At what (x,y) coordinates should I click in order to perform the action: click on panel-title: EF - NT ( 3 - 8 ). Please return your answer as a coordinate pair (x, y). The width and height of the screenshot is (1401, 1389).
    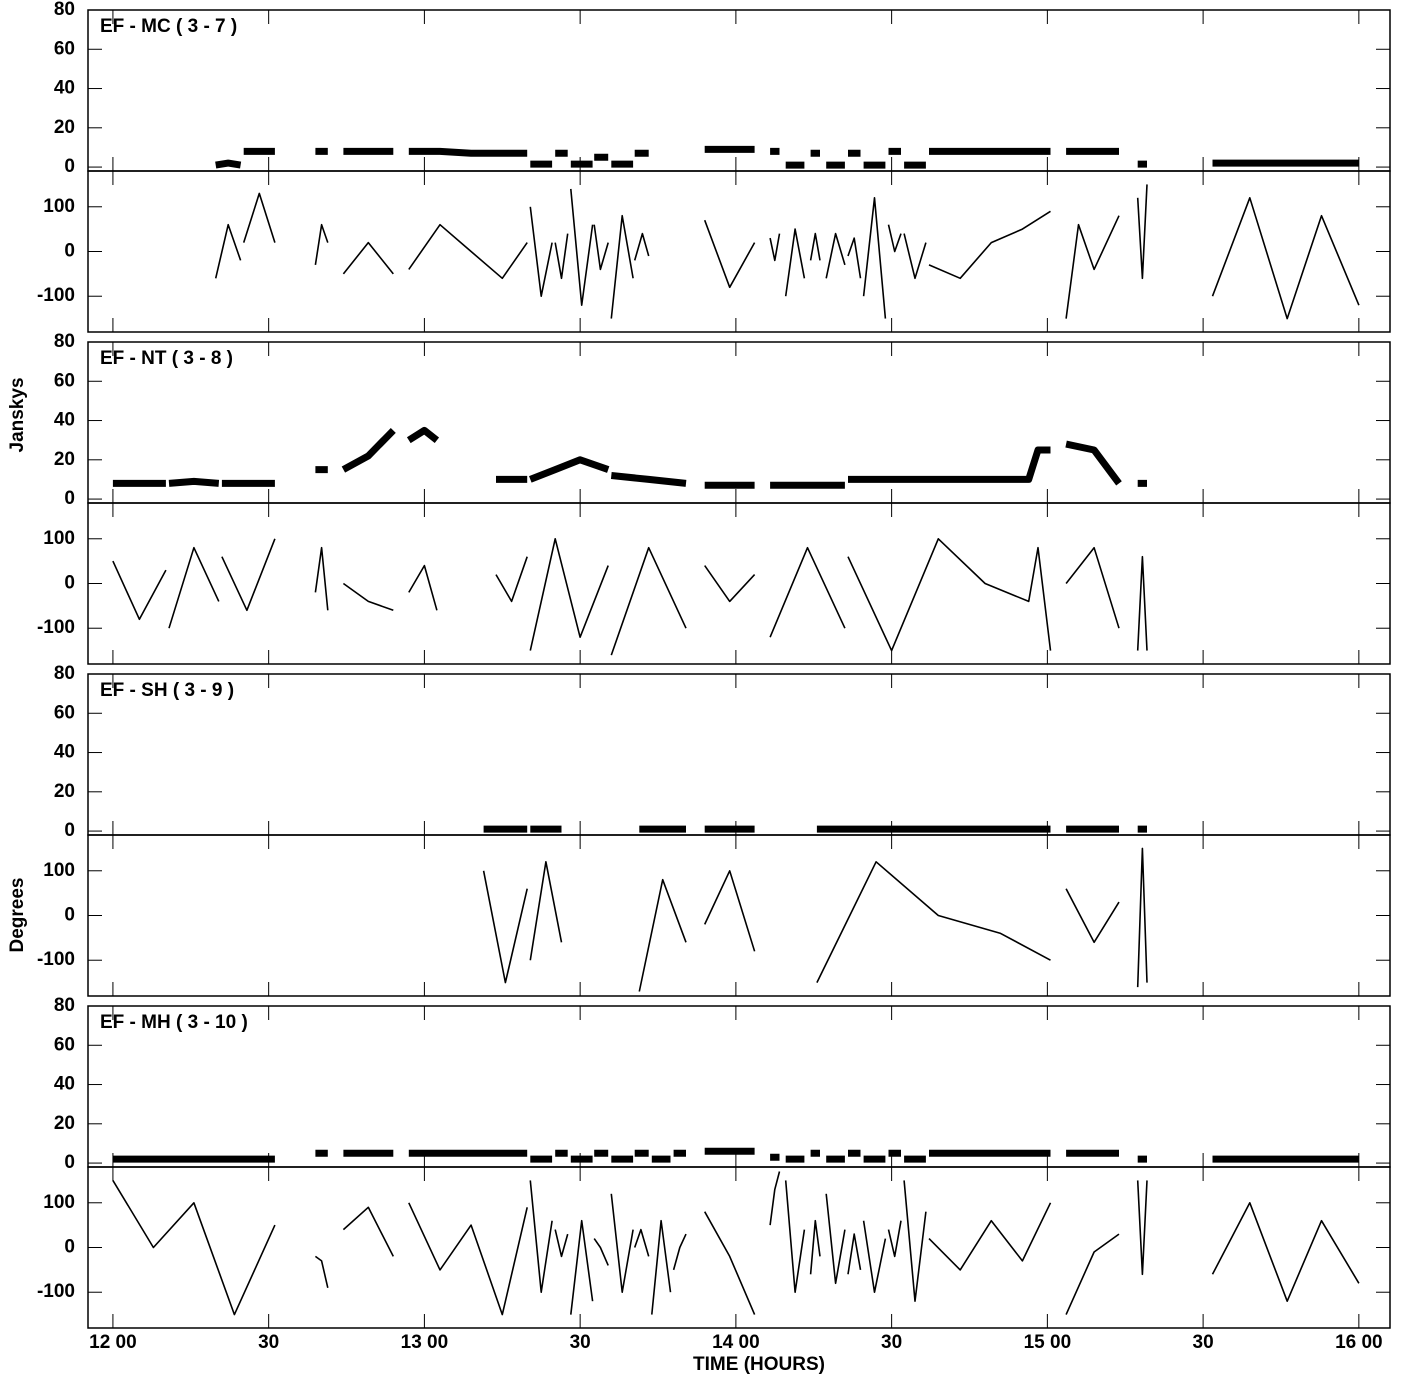
    Looking at the image, I should click on (166, 358).